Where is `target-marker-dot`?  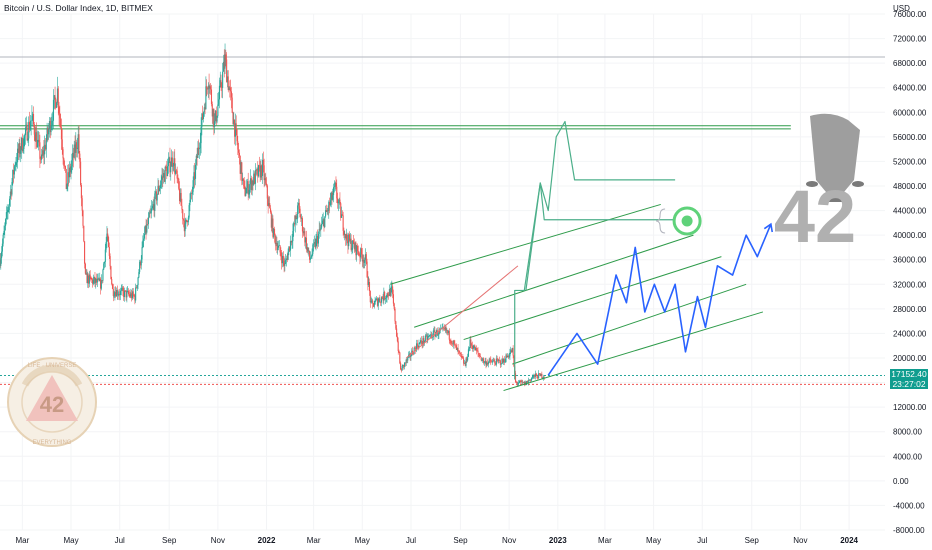
target-marker-dot is located at coordinates (687, 221).